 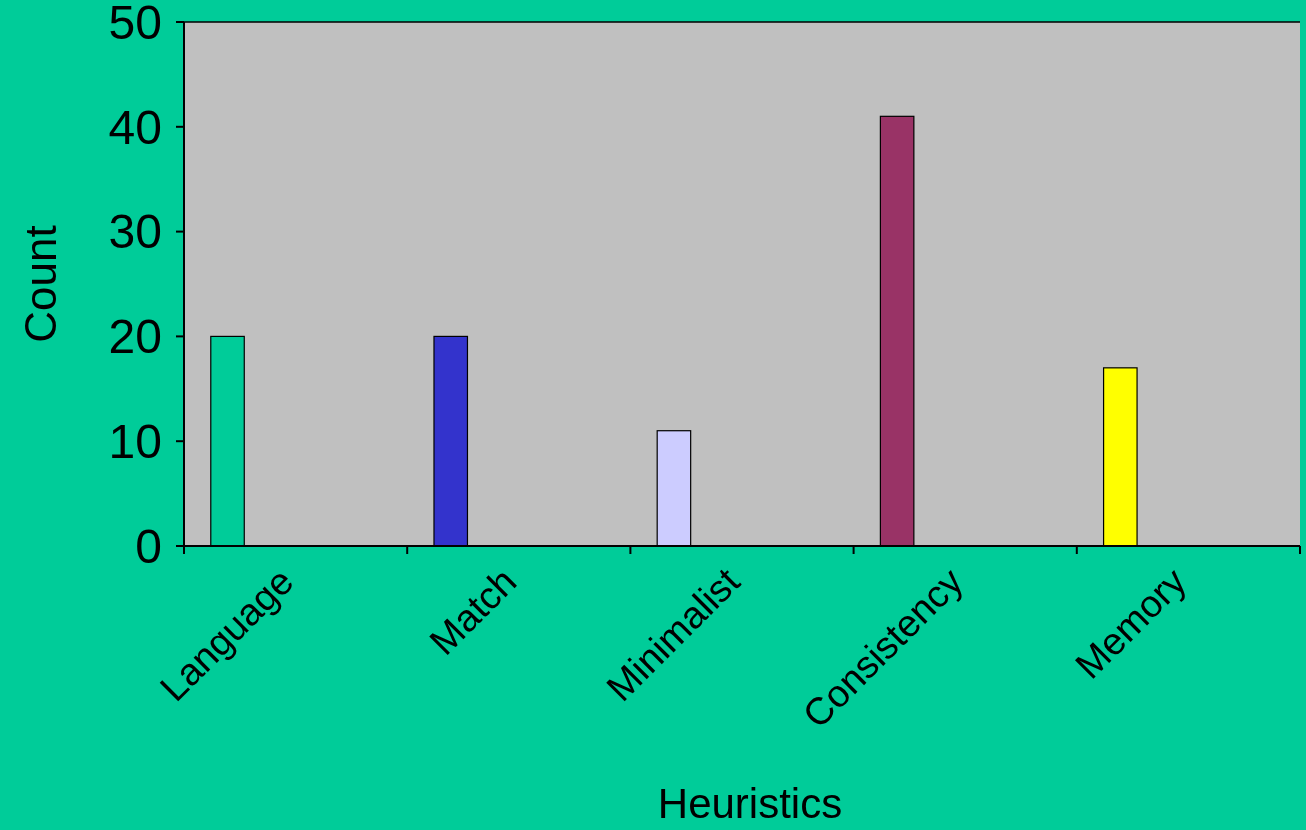 I want to click on y-tick-label: 0, so click(x=148, y=546).